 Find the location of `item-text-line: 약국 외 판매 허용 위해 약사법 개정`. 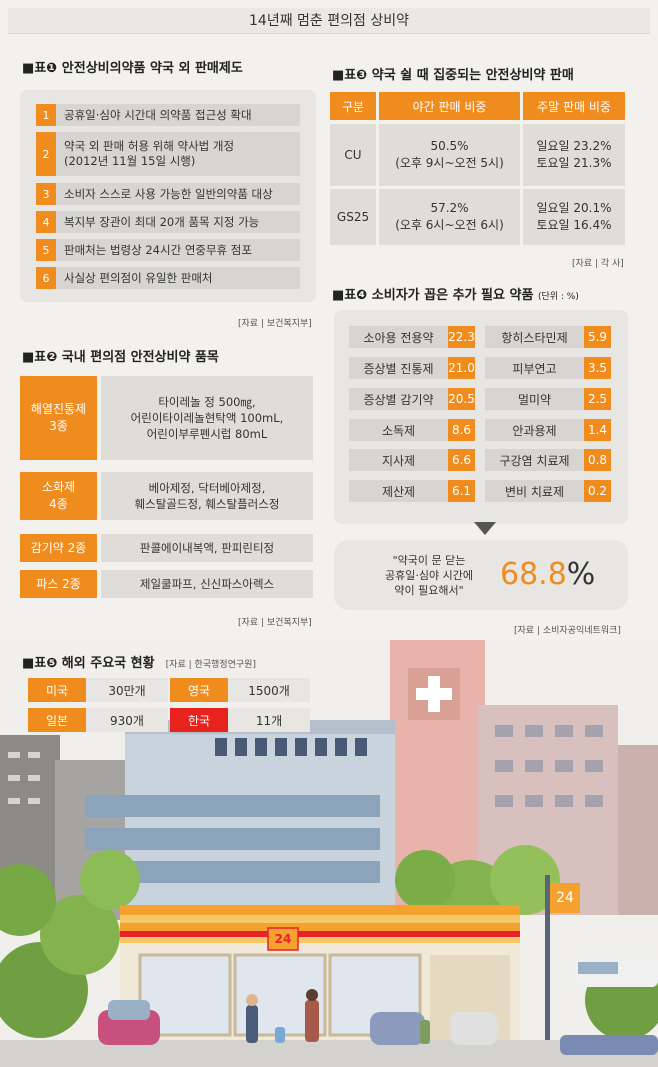

item-text-line: 약국 외 판매 허용 위해 약사법 개정 is located at coordinates (149, 146).